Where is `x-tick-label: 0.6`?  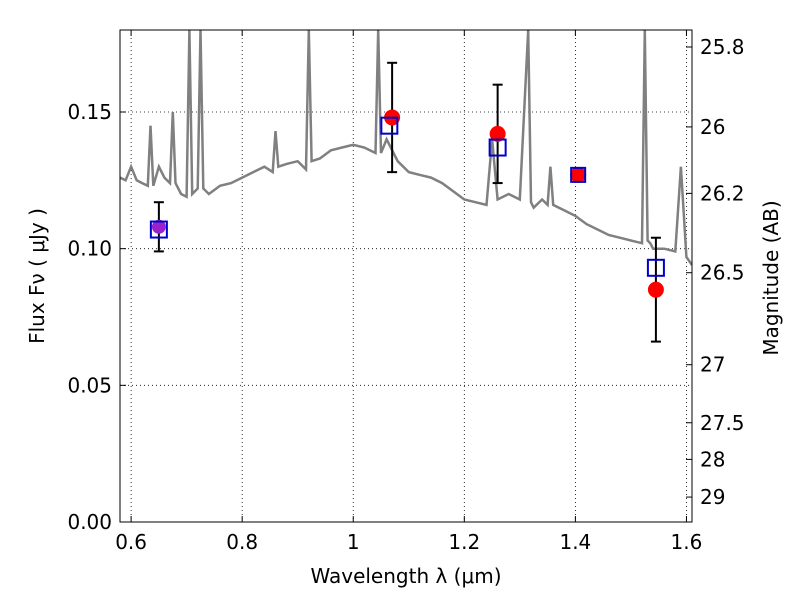
x-tick-label: 0.6 is located at coordinates (131, 542).